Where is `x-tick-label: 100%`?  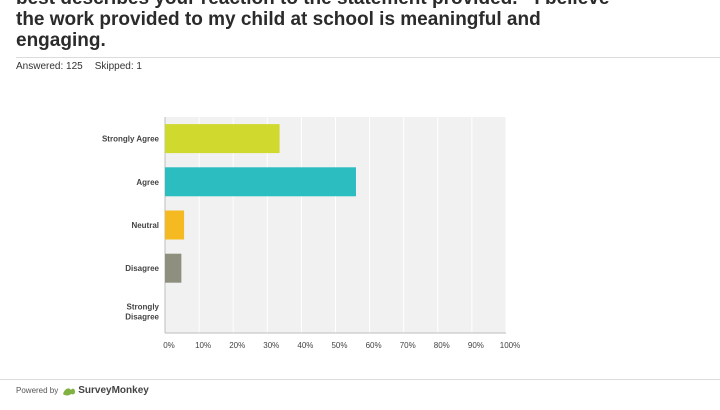 x-tick-label: 100% is located at coordinates (510, 345).